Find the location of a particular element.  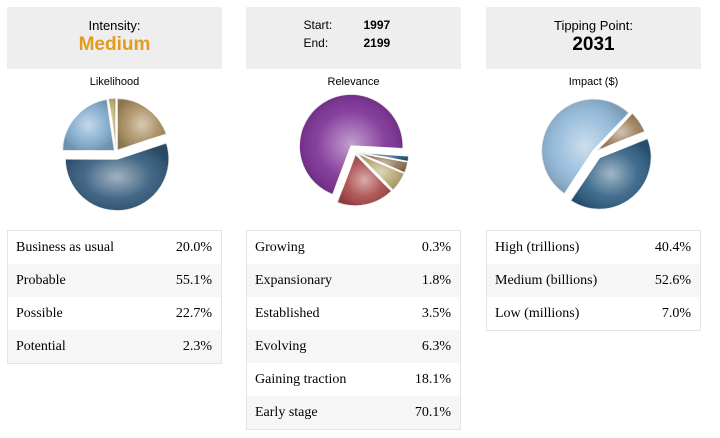

row-label: Gaining traction is located at coordinates (301, 379).